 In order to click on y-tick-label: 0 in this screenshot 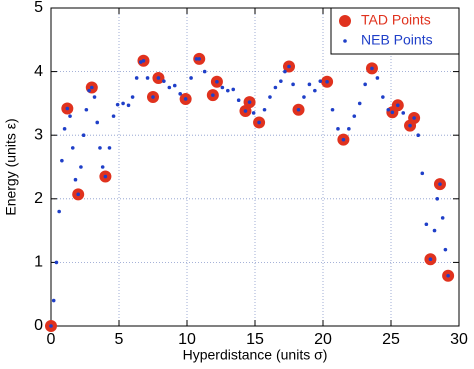, I will do `click(38, 325)`.